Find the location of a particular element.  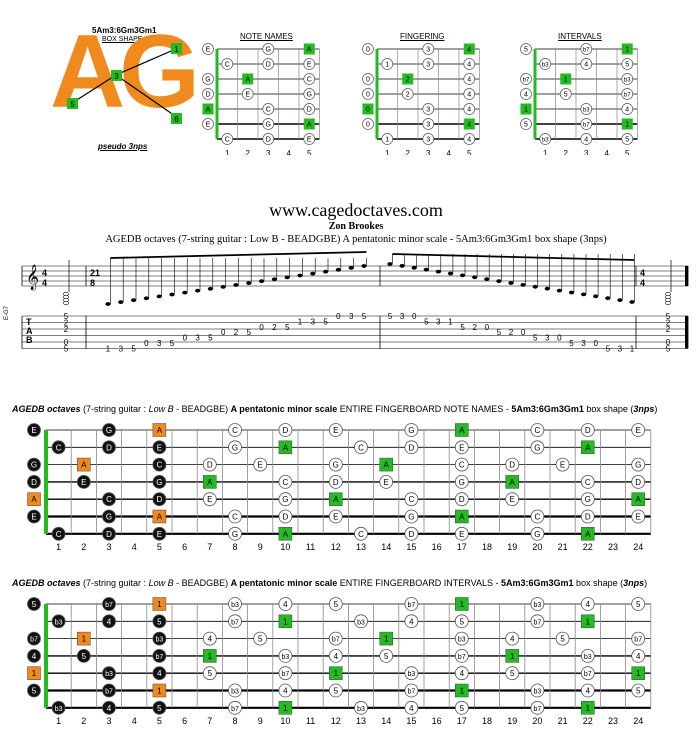

fret-number: 19 is located at coordinates (512, 721).